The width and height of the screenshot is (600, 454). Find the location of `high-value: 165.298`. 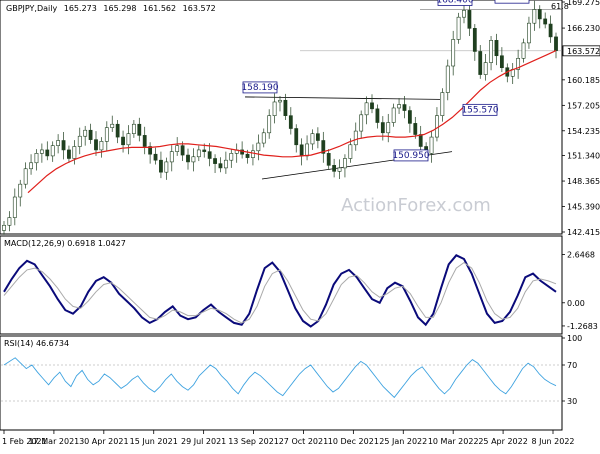

high-value: 165.298 is located at coordinates (119, 8).